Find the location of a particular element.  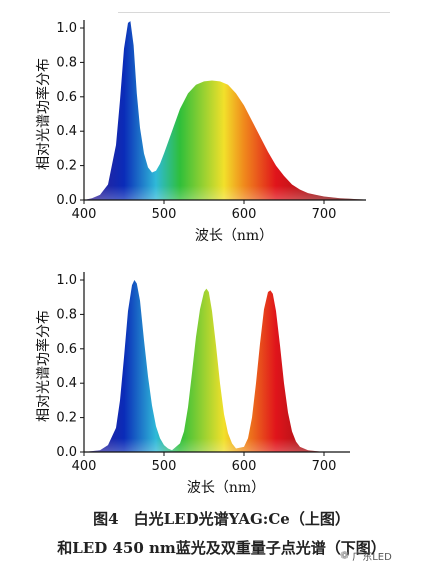

wechat-logo-icon: ❁ is located at coordinates (345, 555).